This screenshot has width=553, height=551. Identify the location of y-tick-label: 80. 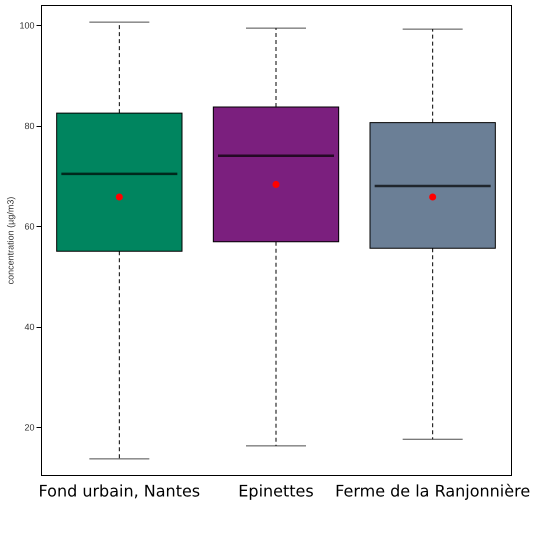
(29, 126).